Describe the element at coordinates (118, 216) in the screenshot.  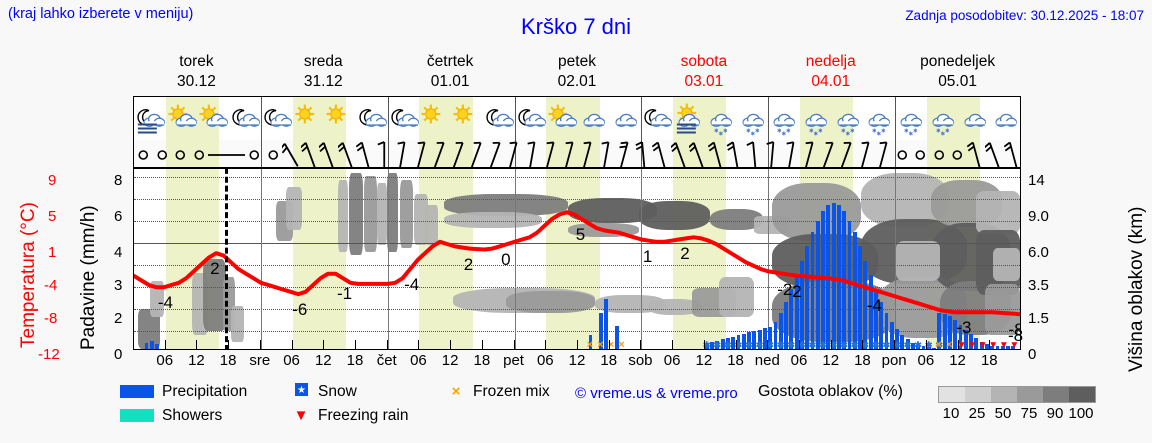
I see `precipitation-tick: 6` at that location.